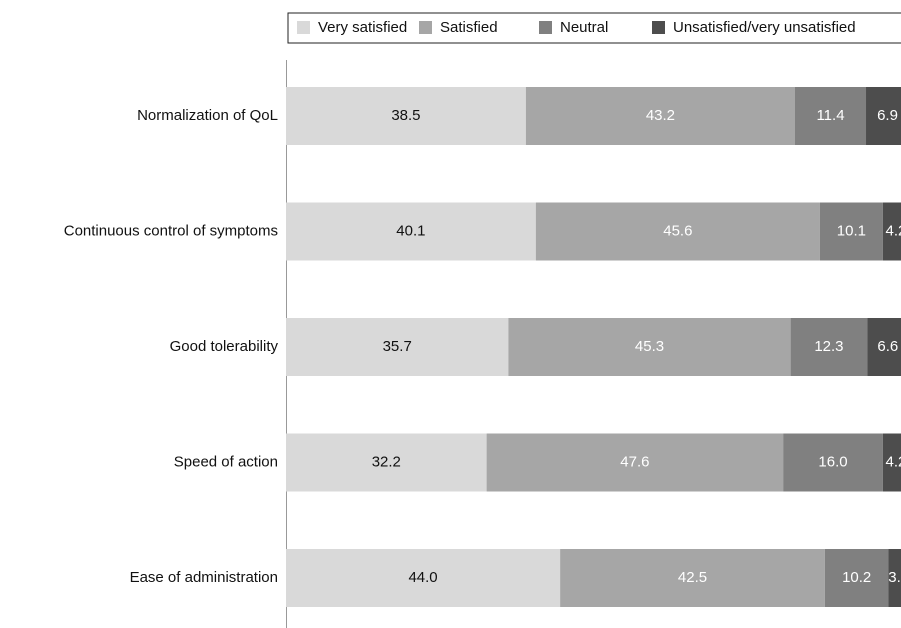 This screenshot has height=628, width=901. What do you see at coordinates (887, 346) in the screenshot?
I see `data-label: 6.6` at bounding box center [887, 346].